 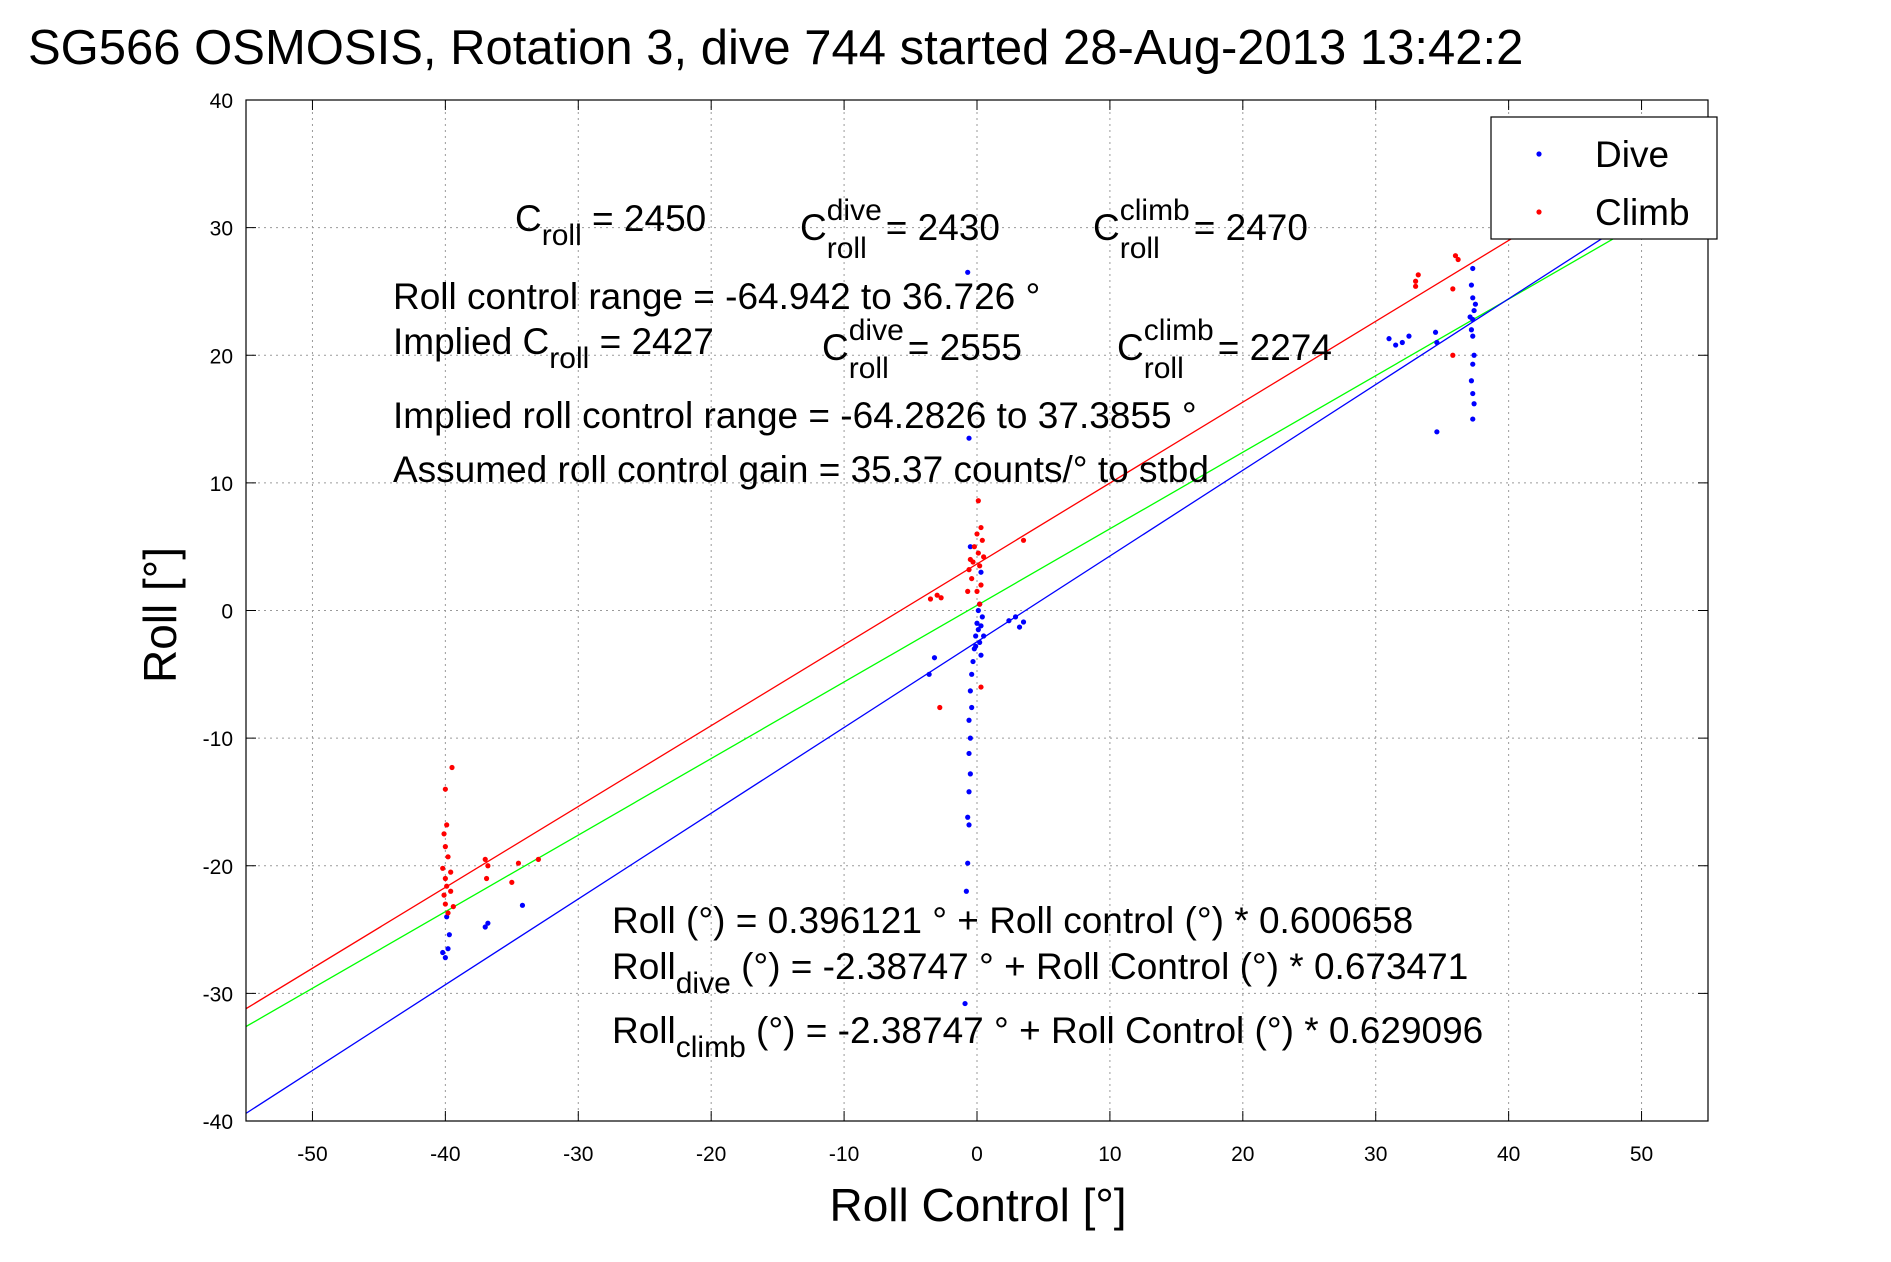 What do you see at coordinates (1375, 1154) in the screenshot?
I see `x-tick-label: 30` at bounding box center [1375, 1154].